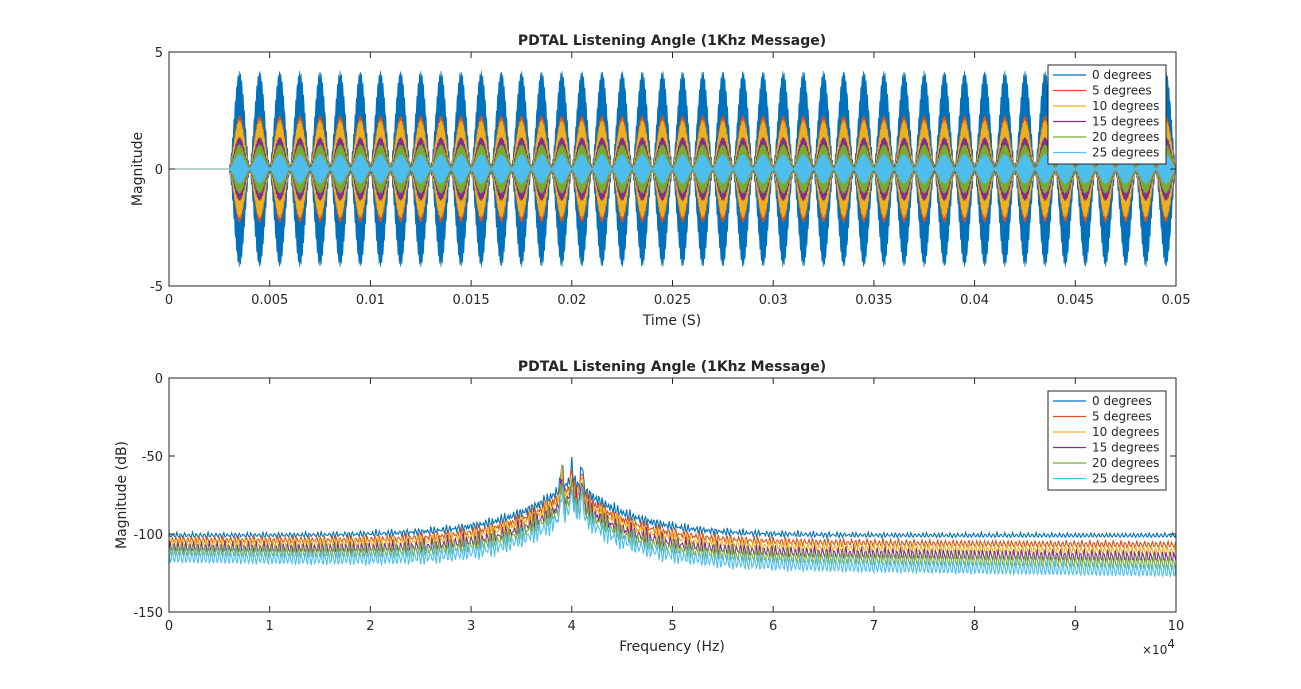 This screenshot has height=689, width=1301. What do you see at coordinates (773, 626) in the screenshot?
I see `x-tick-label: 6` at bounding box center [773, 626].